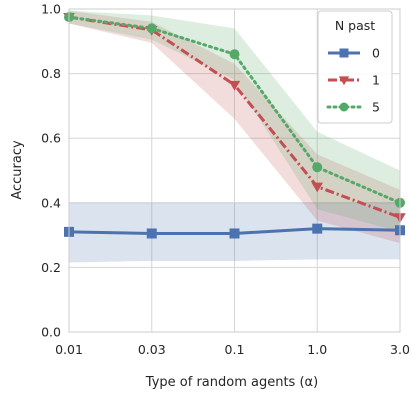  Describe the element at coordinates (51, 202) in the screenshot. I see `y-tick-label-2: 0.4` at that location.